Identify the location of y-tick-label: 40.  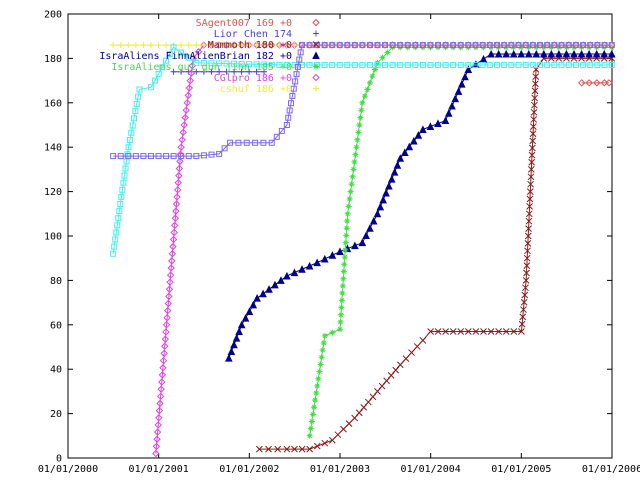
(56, 370).